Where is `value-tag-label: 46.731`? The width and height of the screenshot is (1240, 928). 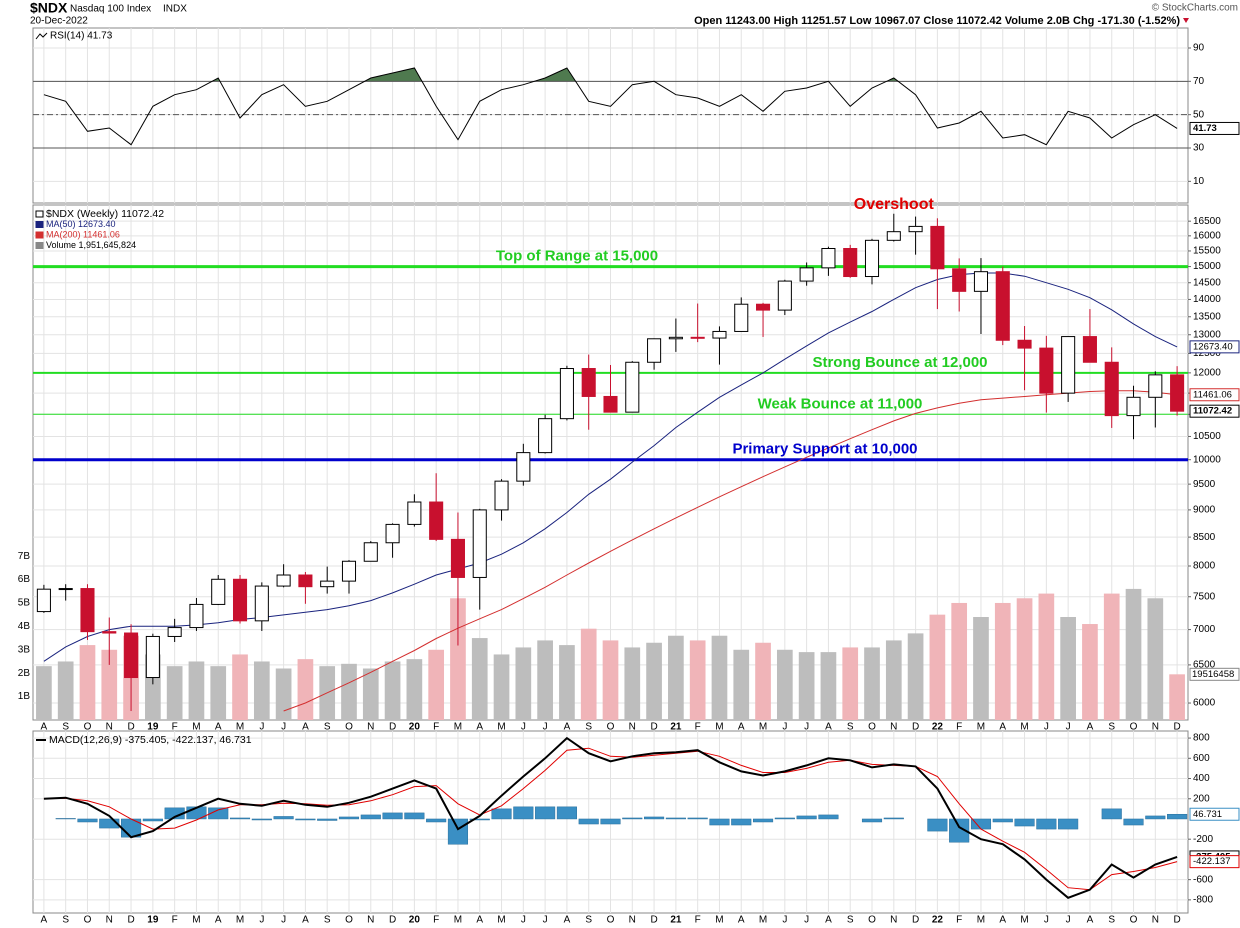
value-tag-label: 46.731 is located at coordinates (1207, 814).